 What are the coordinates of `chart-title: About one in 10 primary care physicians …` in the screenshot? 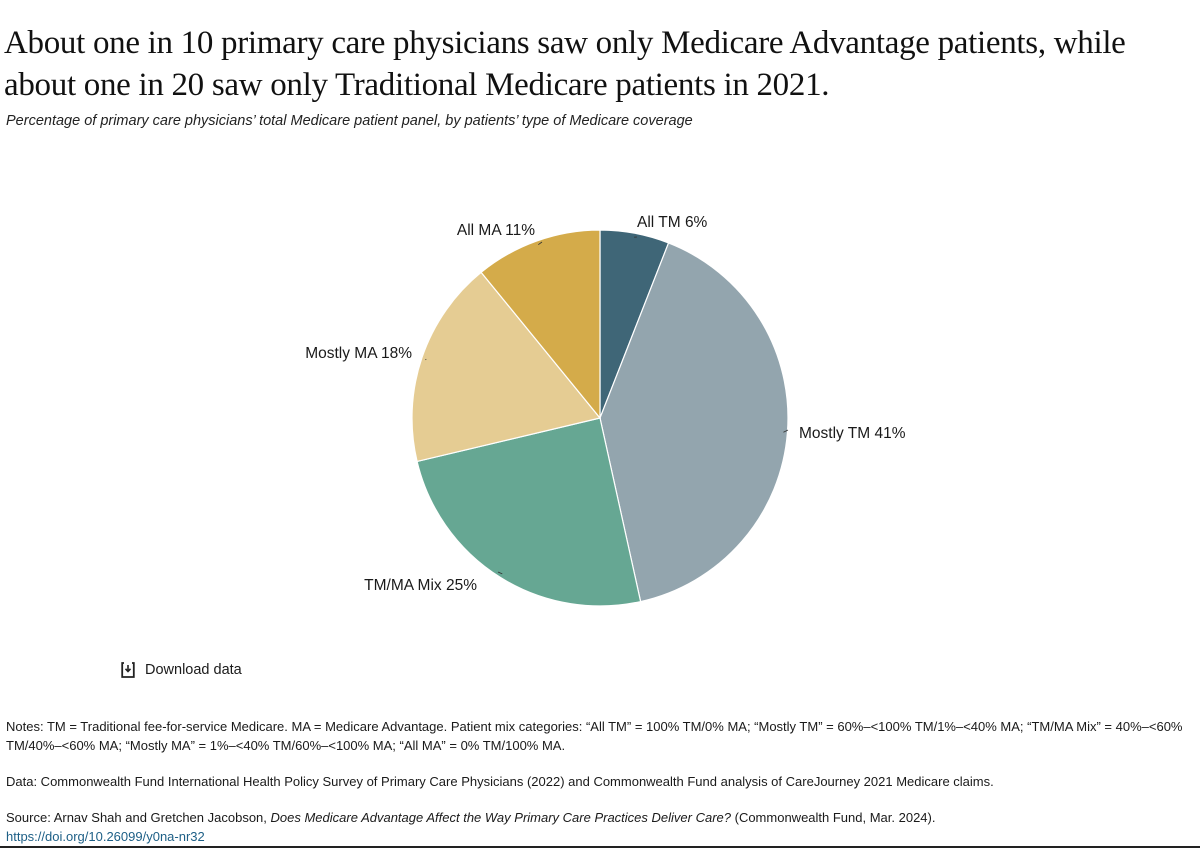 It's located at (565, 64).